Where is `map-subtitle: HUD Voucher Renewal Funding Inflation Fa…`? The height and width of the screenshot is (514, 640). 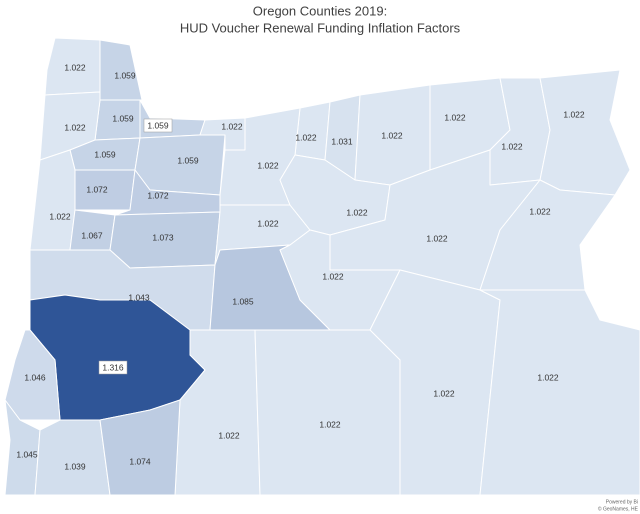
map-subtitle: HUD Voucher Renewal Funding Inflation Fa… is located at coordinates (320, 27).